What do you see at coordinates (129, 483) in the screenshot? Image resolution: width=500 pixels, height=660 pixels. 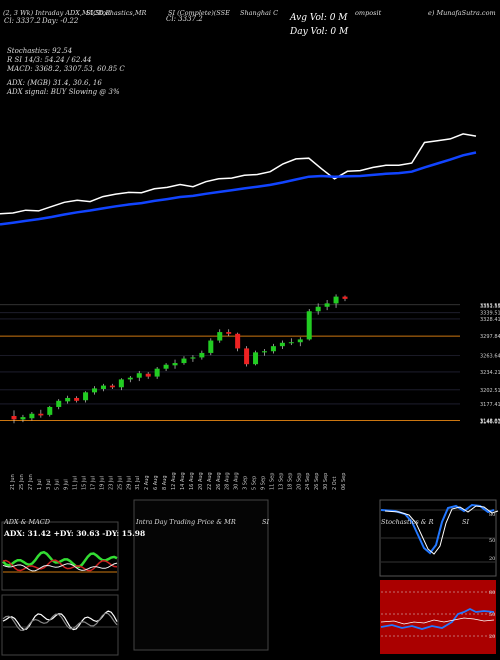 I see `date-label: 29 Jul` at bounding box center [129, 483].